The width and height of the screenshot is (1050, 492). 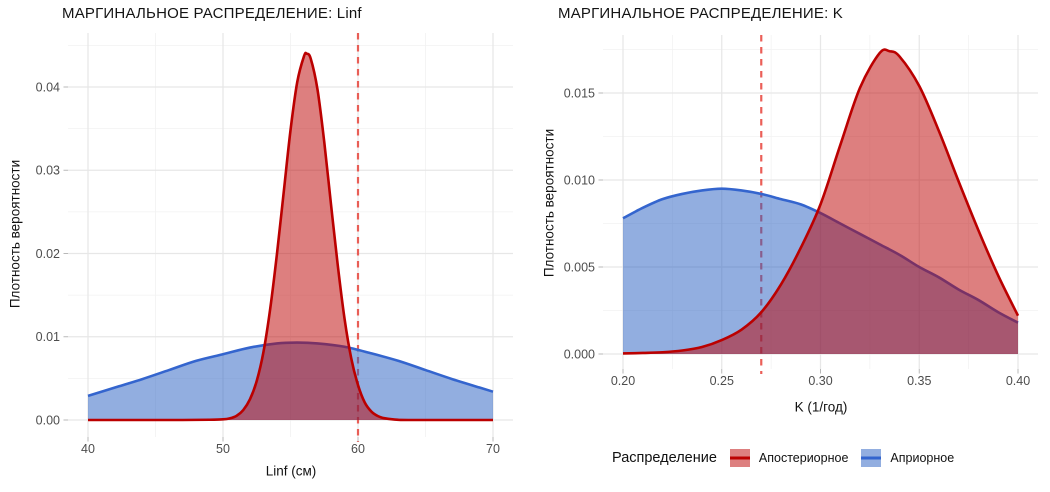 What do you see at coordinates (223, 449) in the screenshot?
I see `x-tick-label: 50` at bounding box center [223, 449].